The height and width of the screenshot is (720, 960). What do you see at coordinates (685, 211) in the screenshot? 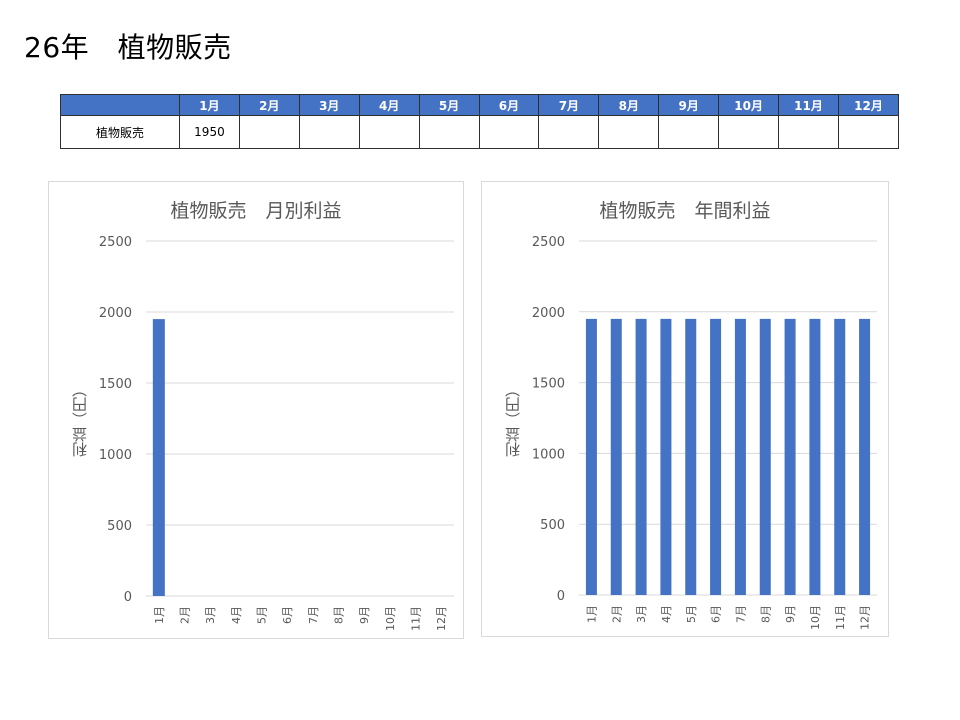
I see `chart-title: 植物販売 年間利益` at bounding box center [685, 211].